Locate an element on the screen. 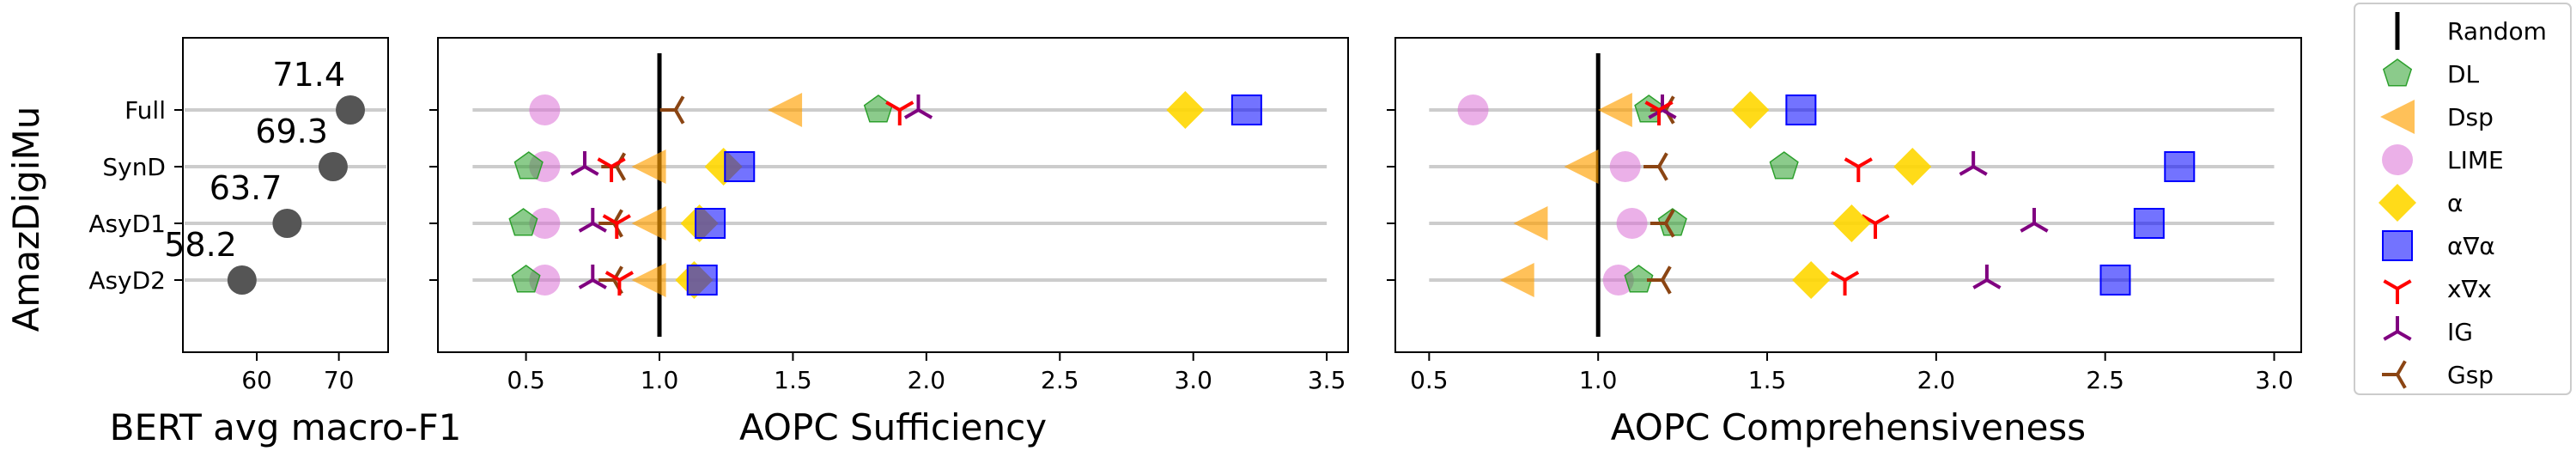 The width and height of the screenshot is (2576, 451). ig-legend-marker is located at coordinates (2397, 328).